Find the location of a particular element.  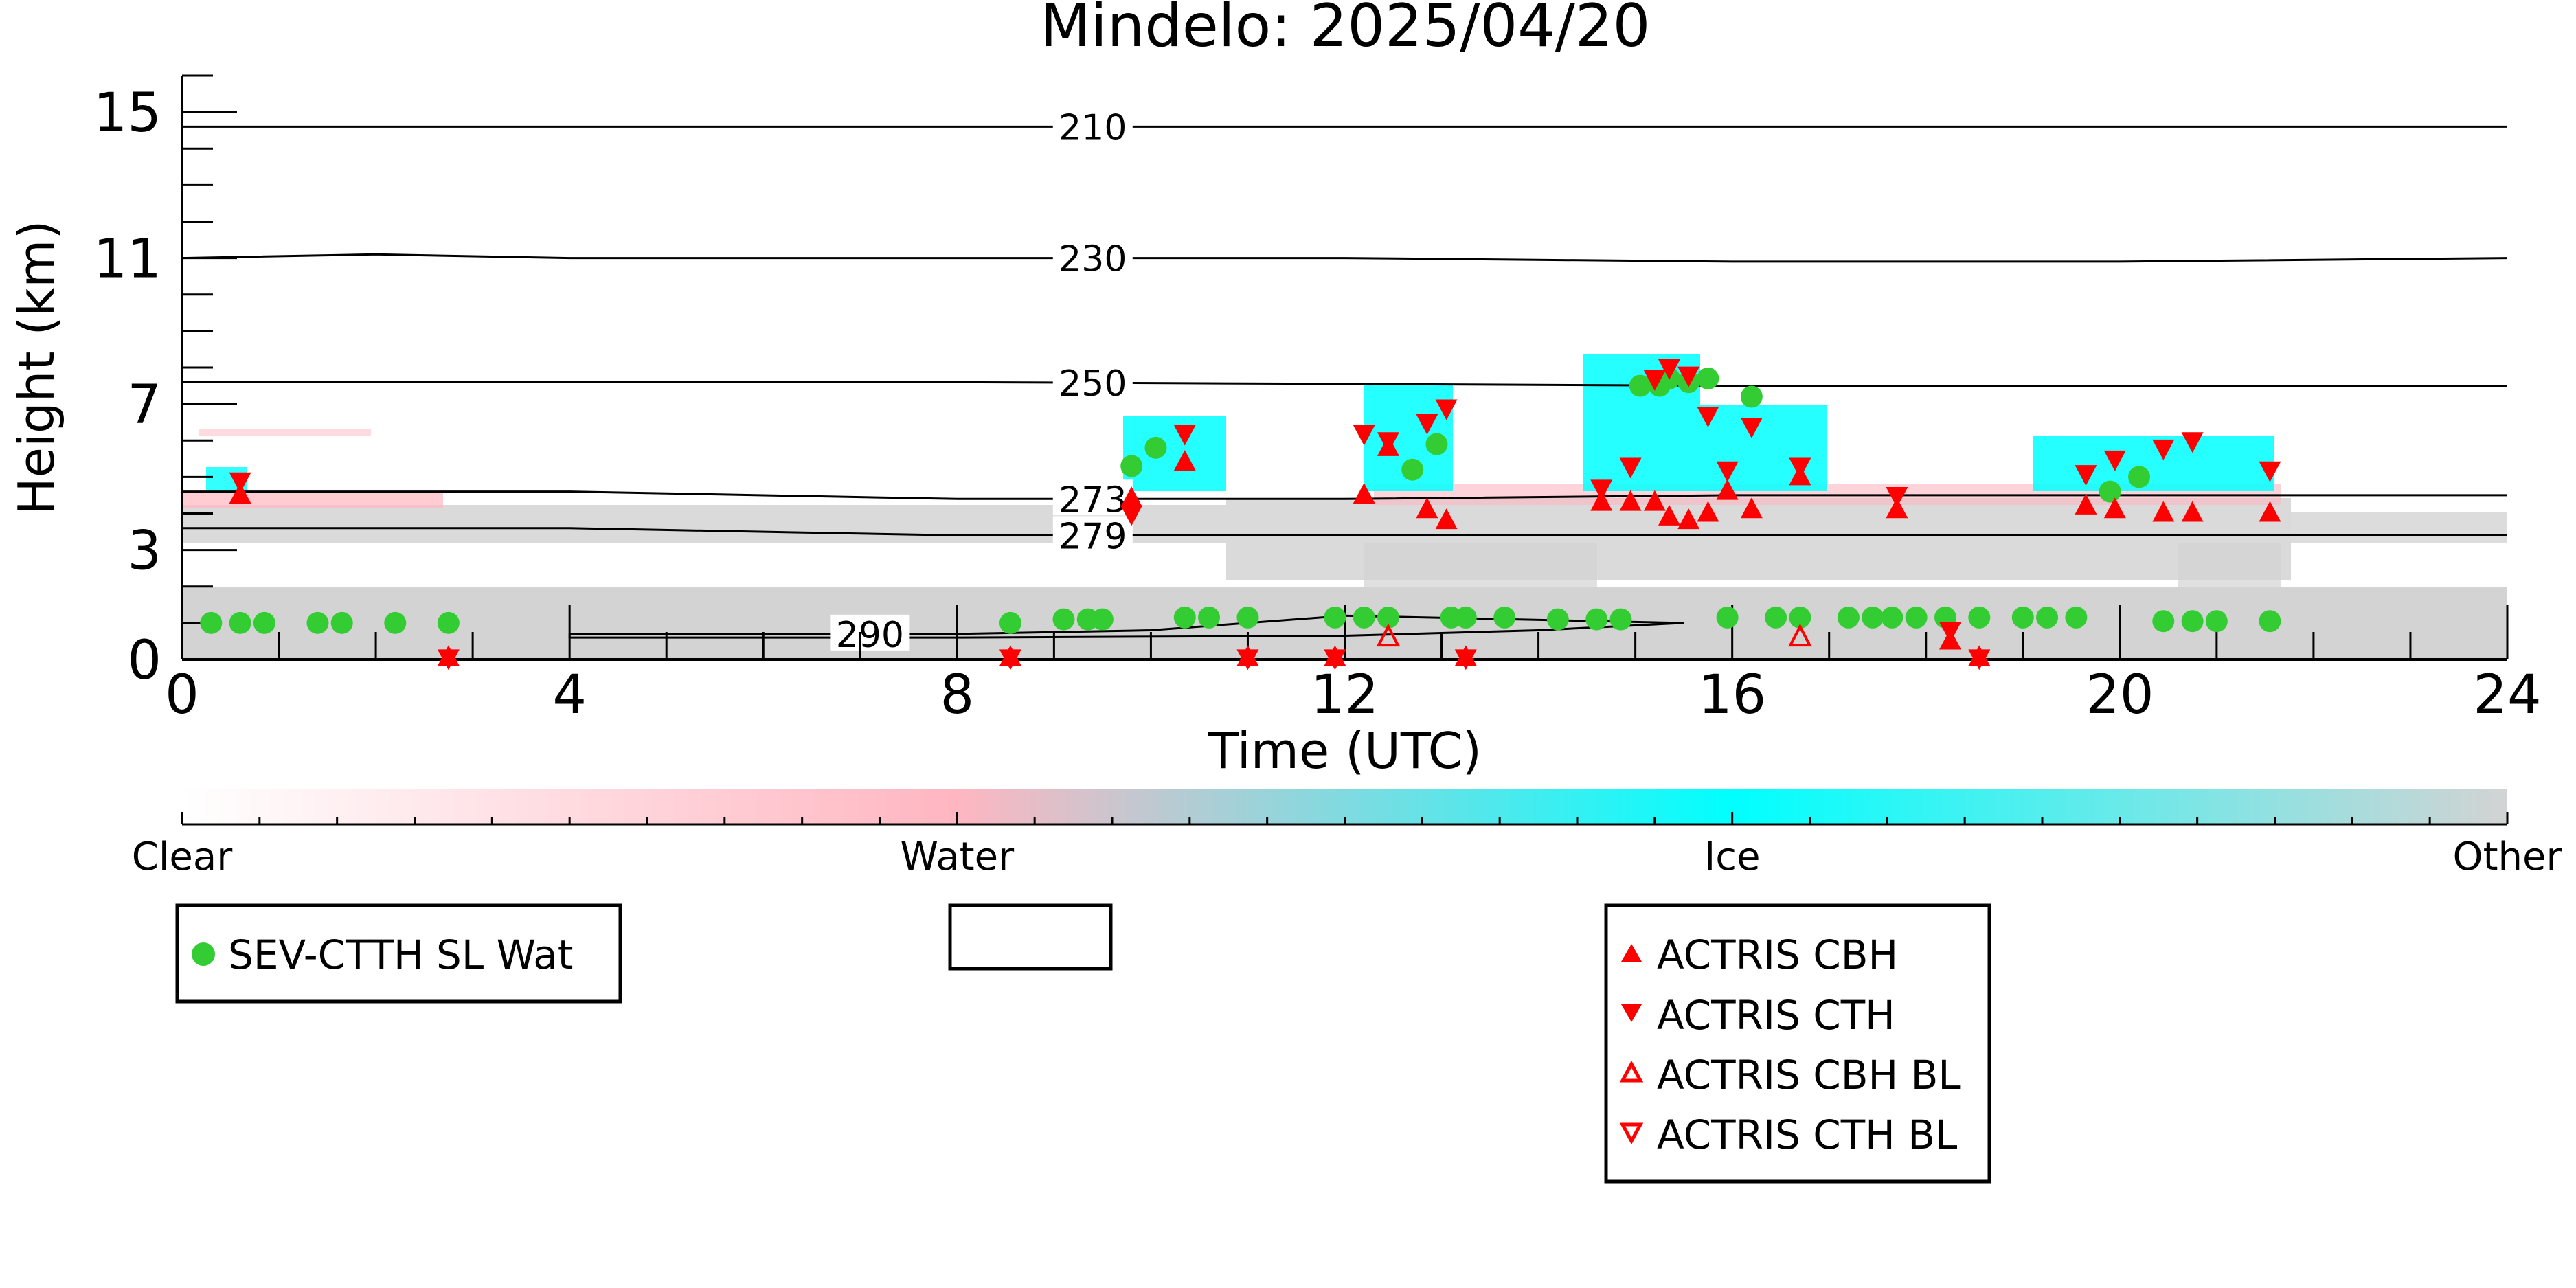

x-tick-label-20: 20 is located at coordinates (2120, 695).